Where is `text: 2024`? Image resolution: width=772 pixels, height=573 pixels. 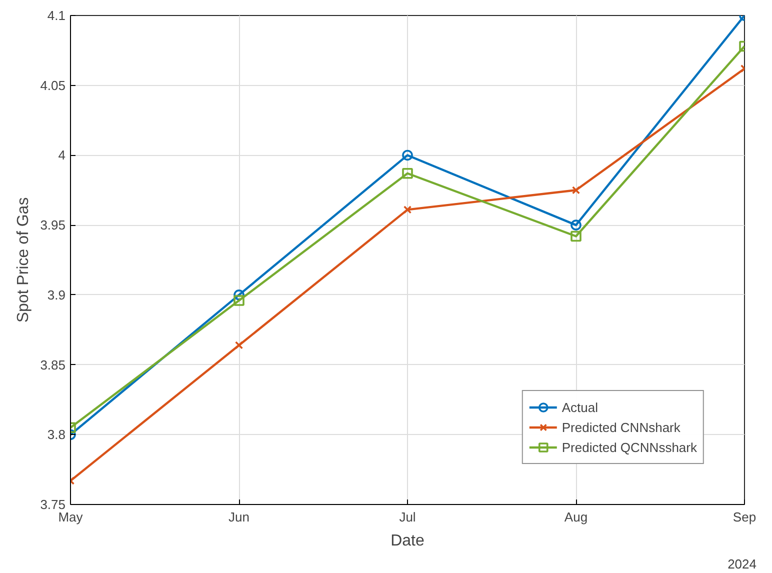 text: 2024 is located at coordinates (742, 564).